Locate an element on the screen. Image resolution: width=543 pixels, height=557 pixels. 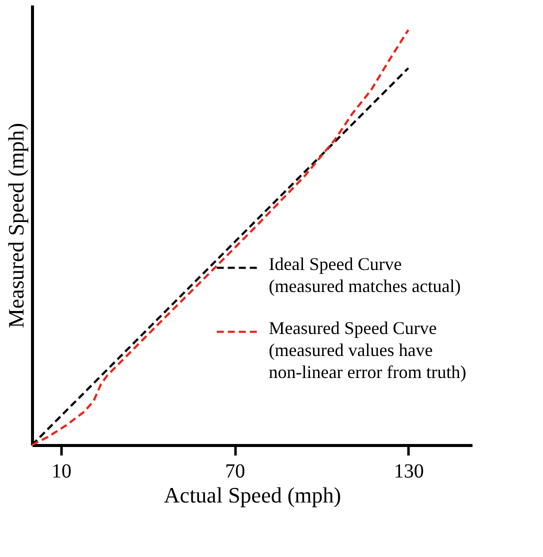
legend-label: Ideal Speed Curve (measured matches actual) is located at coordinates (364, 275).